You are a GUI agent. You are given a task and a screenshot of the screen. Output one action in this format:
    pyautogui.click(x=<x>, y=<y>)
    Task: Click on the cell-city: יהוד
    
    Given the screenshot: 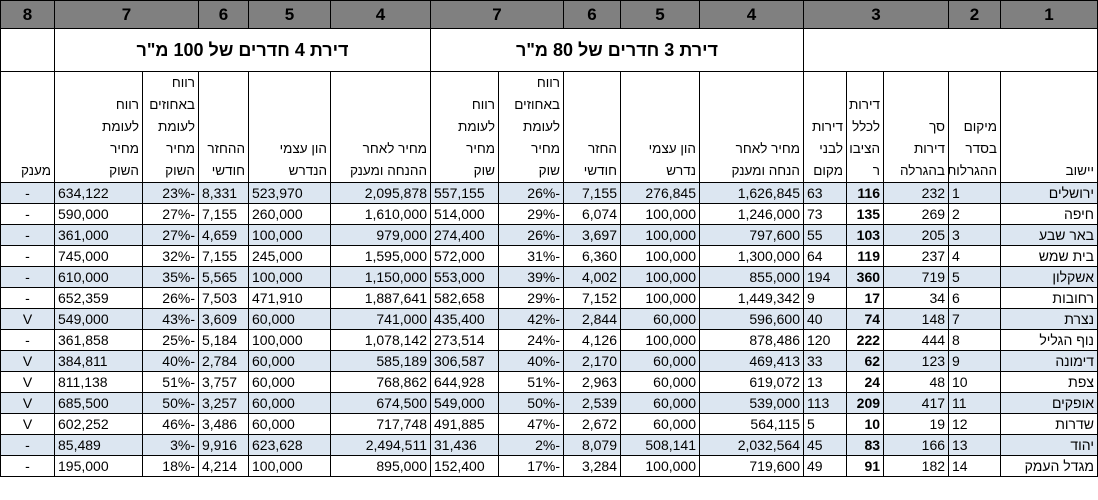 What is the action you would take?
    pyautogui.click(x=1049, y=445)
    